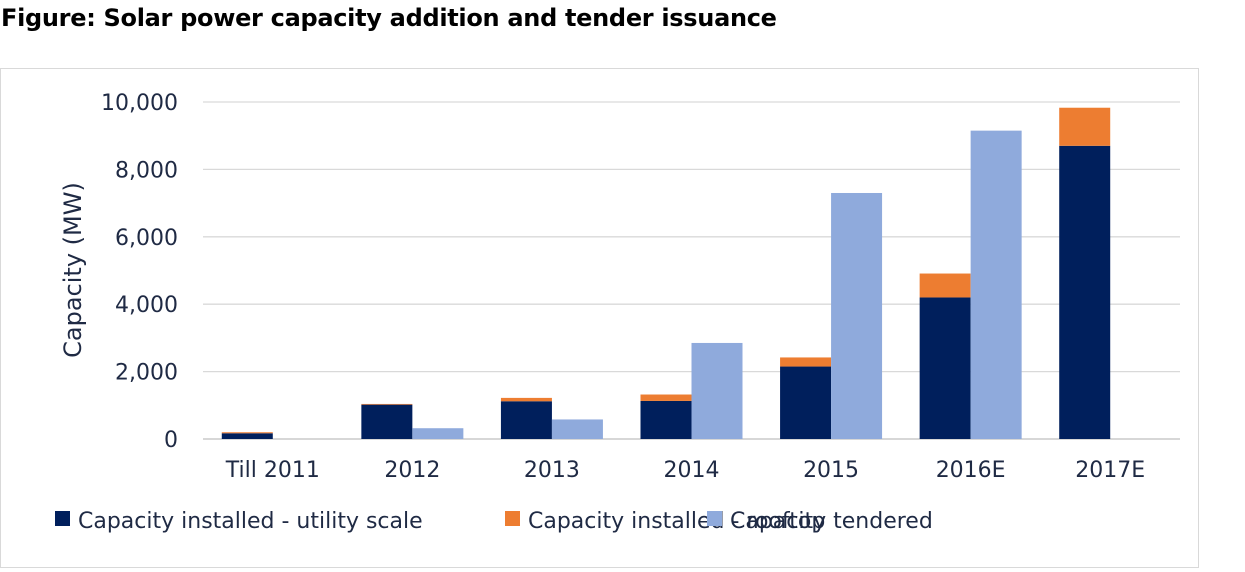 Image resolution: width=1245 pixels, height=572 pixels. I want to click on y-tick-label: 0, so click(171, 440).